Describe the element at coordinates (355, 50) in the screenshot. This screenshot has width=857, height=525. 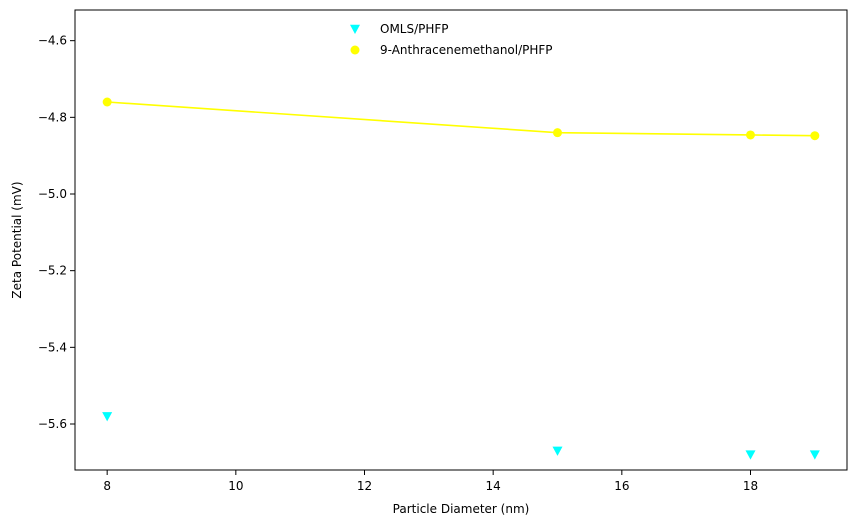
I see `legend-marker-circle` at that location.